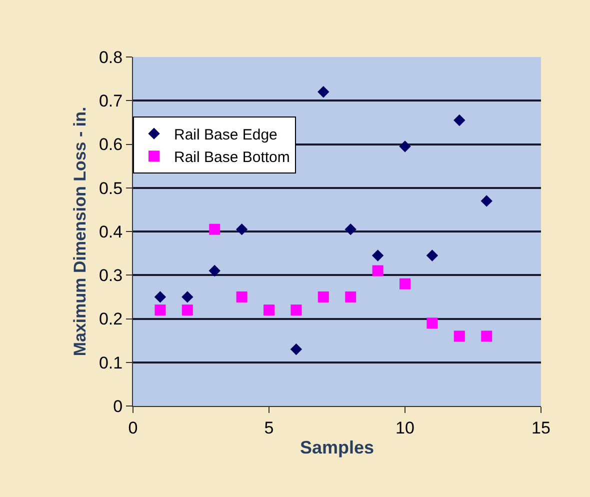 This screenshot has width=590, height=497. What do you see at coordinates (110, 232) in the screenshot?
I see `y-tick-label: 0.4` at bounding box center [110, 232].